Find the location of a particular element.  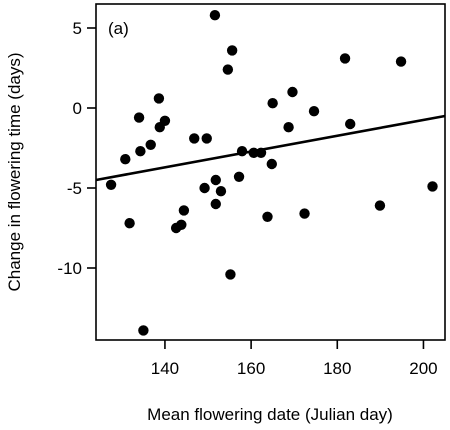

x-tick-label: 200 is located at coordinates (423, 368).